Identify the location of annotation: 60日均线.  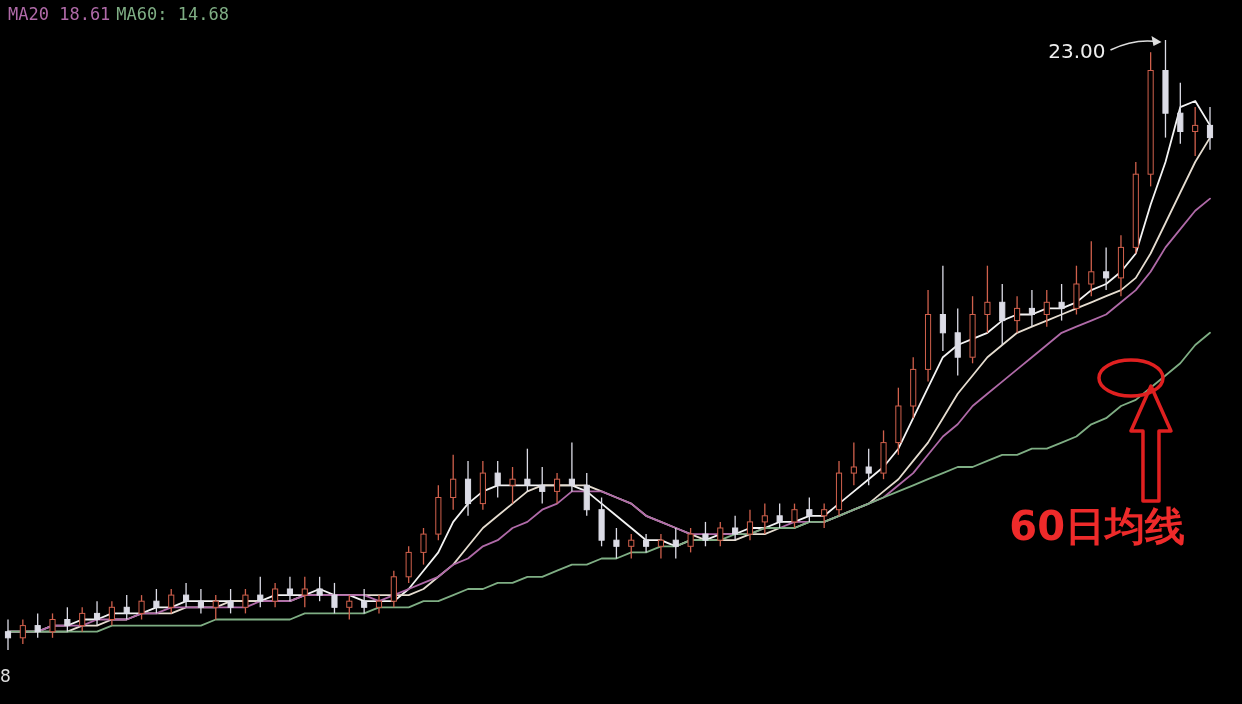
(1097, 526).